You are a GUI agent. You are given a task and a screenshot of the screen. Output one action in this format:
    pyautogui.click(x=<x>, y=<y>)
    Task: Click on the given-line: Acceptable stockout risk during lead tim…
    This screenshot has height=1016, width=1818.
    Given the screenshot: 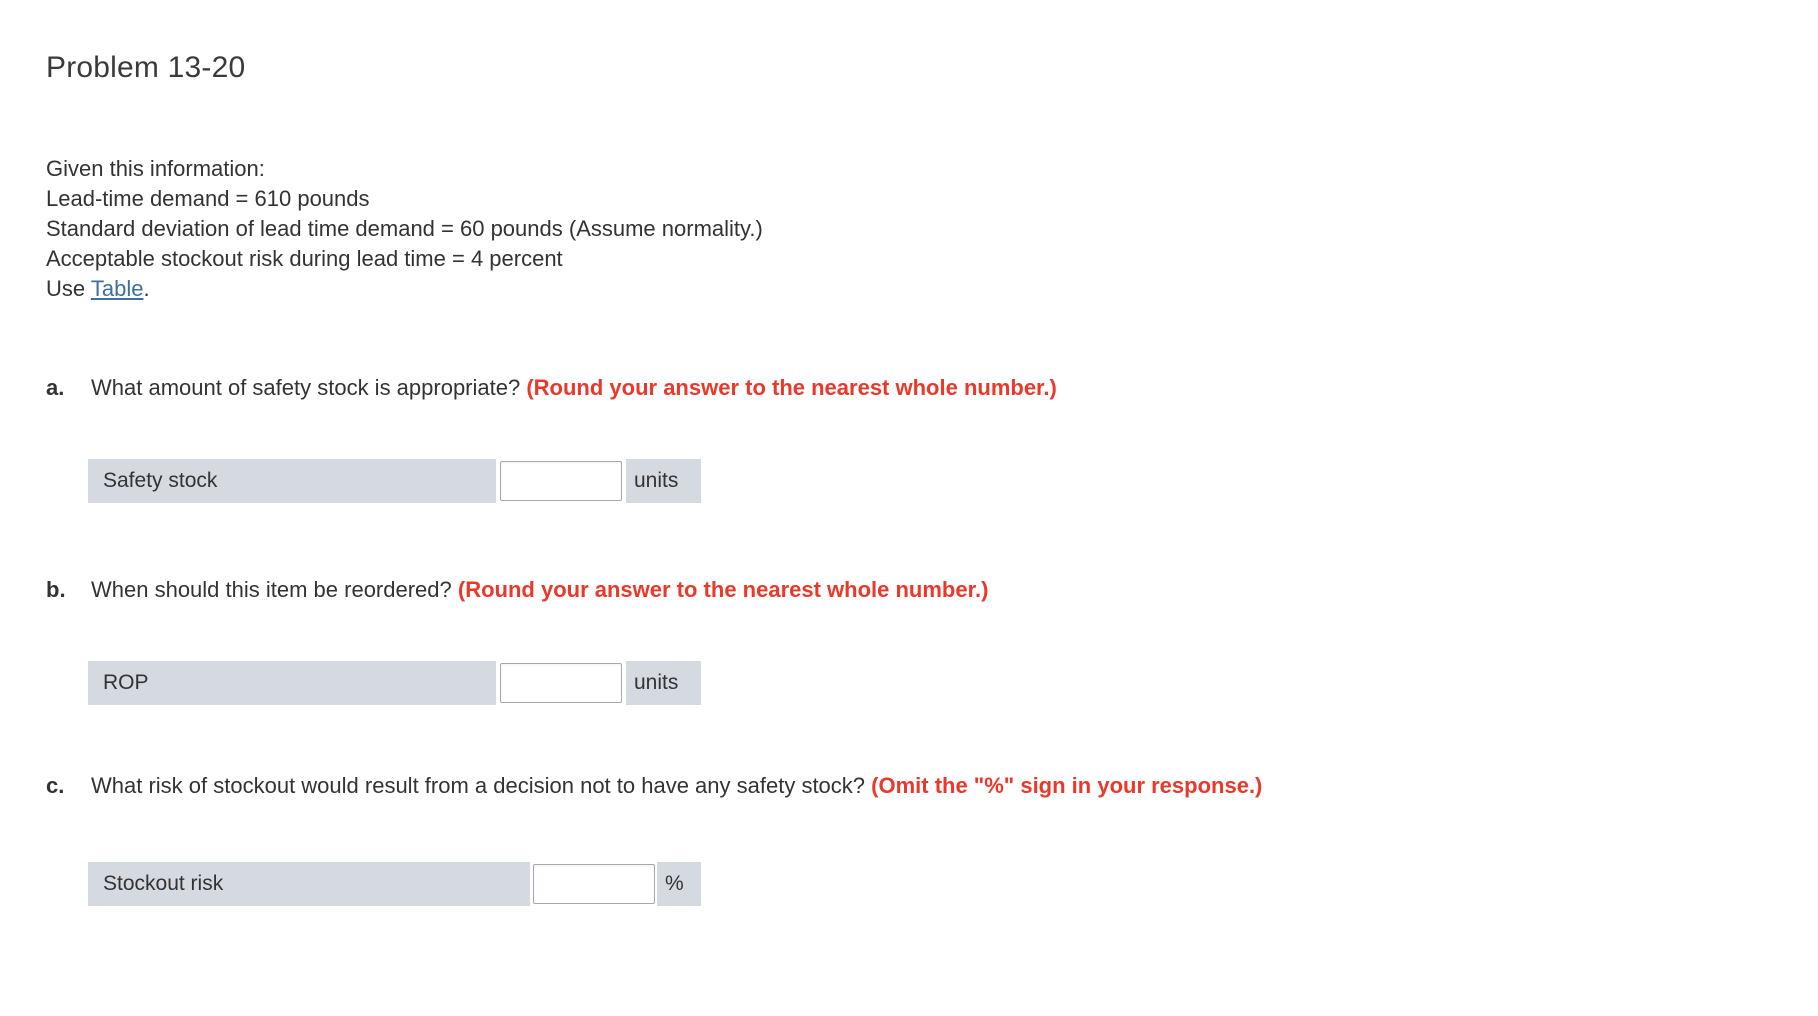 What is the action you would take?
    pyautogui.click(x=304, y=258)
    